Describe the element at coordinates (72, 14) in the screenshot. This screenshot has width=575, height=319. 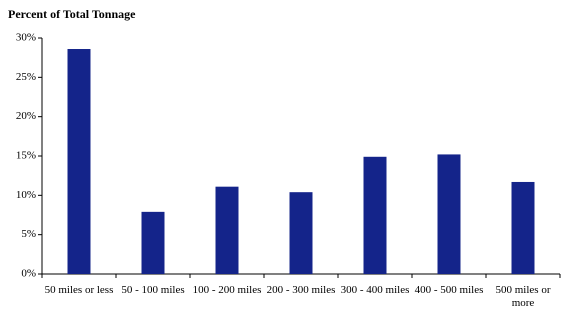
I see `chart-title: Percent of Total Tonnage` at that location.